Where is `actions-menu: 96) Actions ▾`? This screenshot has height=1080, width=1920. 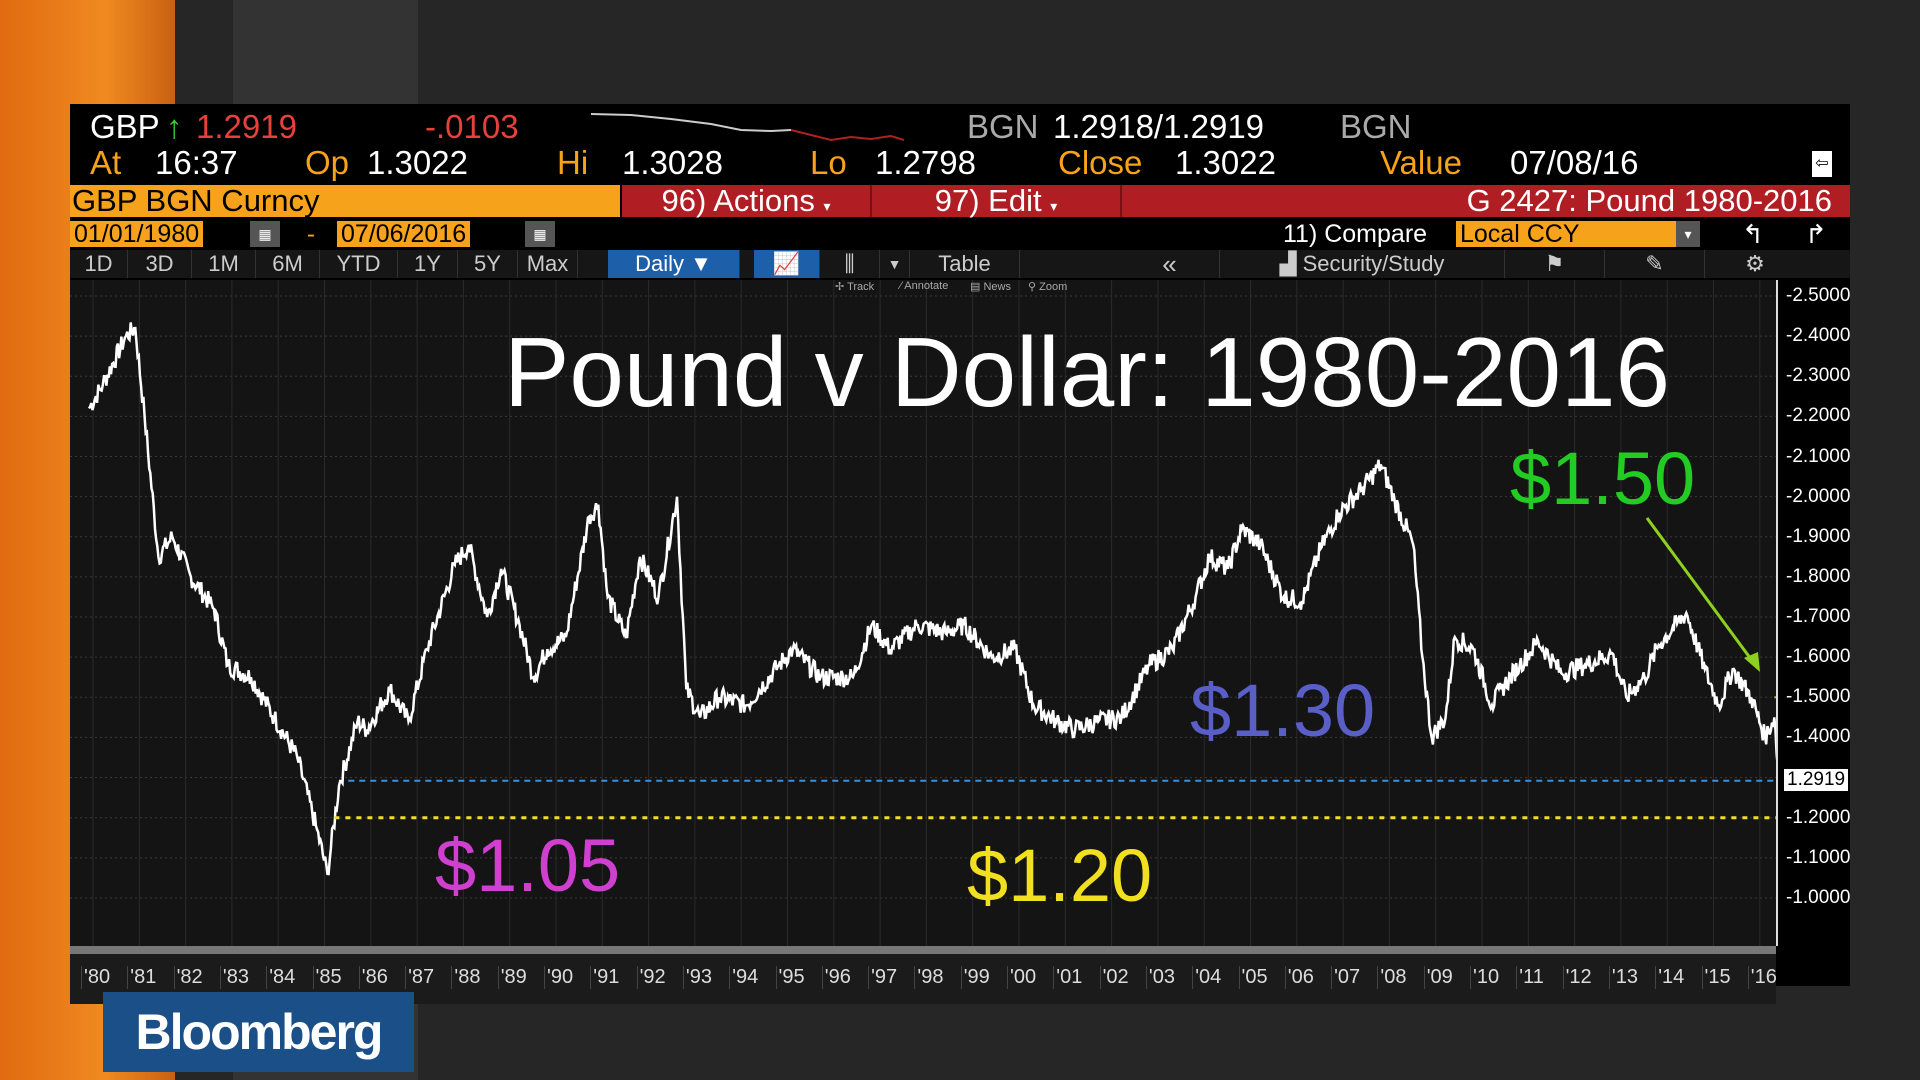 actions-menu: 96) Actions ▾ is located at coordinates (747, 201).